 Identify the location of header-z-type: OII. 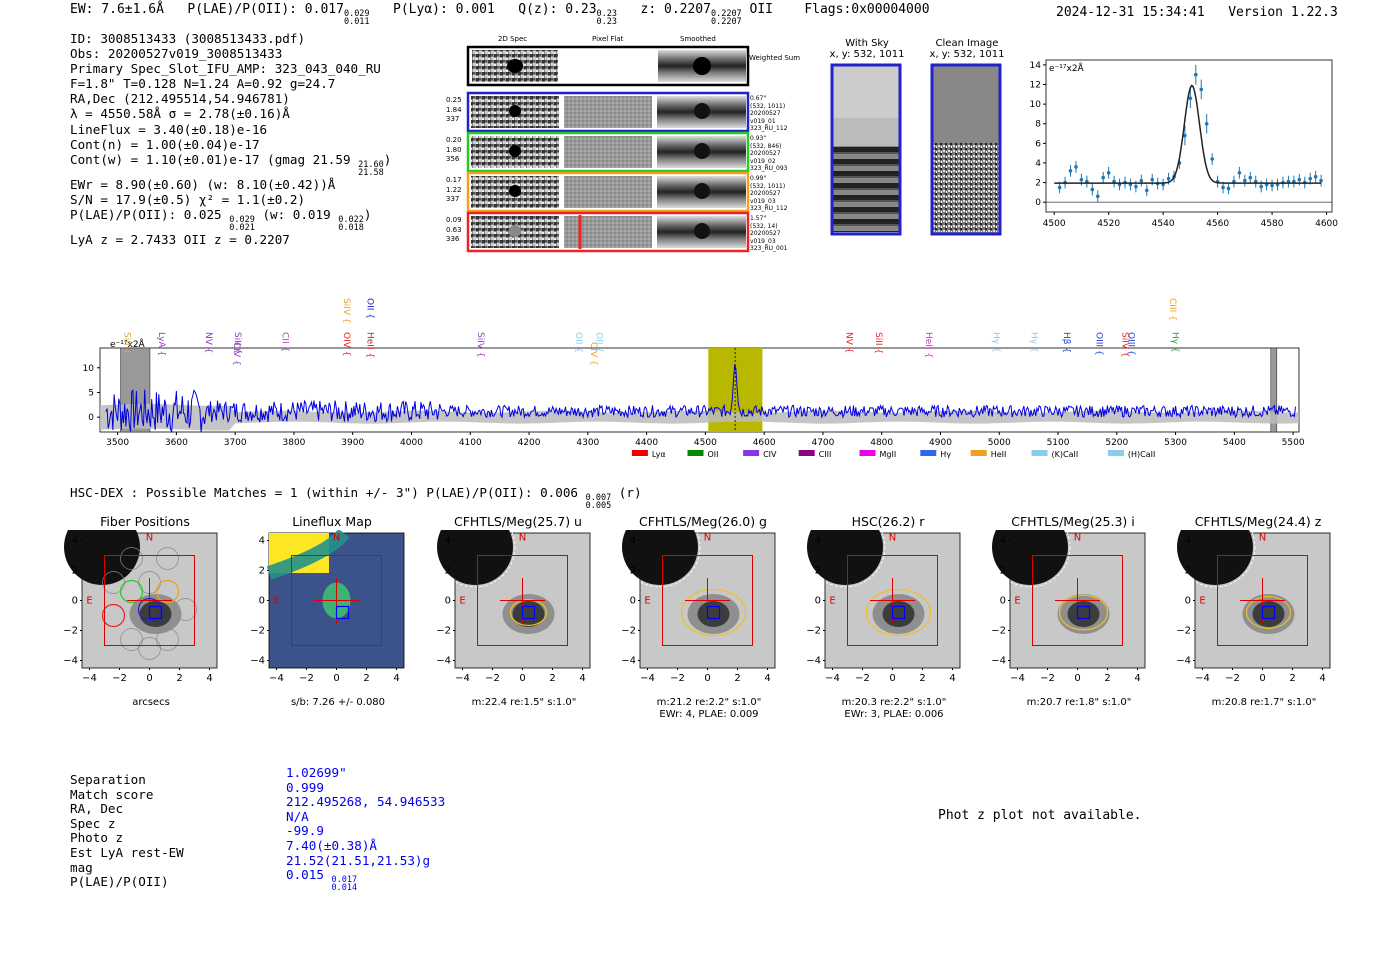
(761, 9).